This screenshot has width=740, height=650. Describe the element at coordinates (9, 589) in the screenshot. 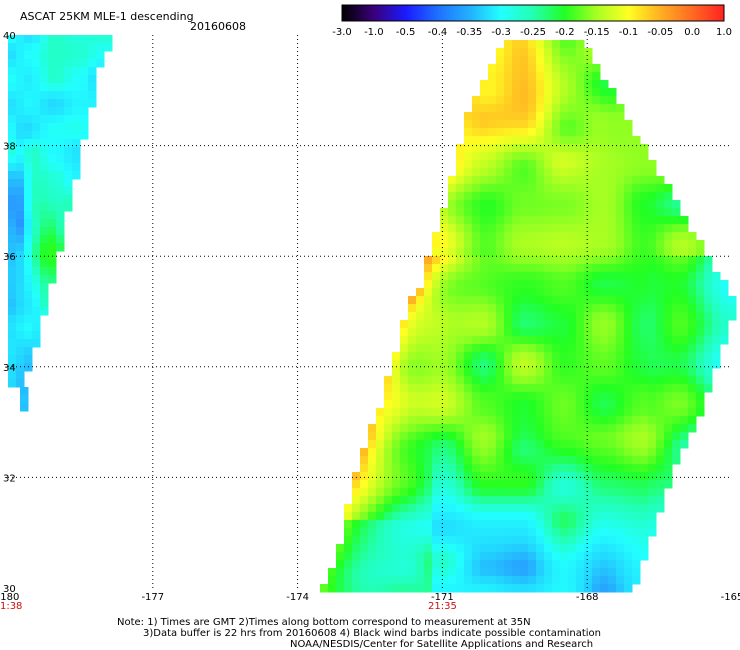

I see `lat-tick-label: 30` at that location.